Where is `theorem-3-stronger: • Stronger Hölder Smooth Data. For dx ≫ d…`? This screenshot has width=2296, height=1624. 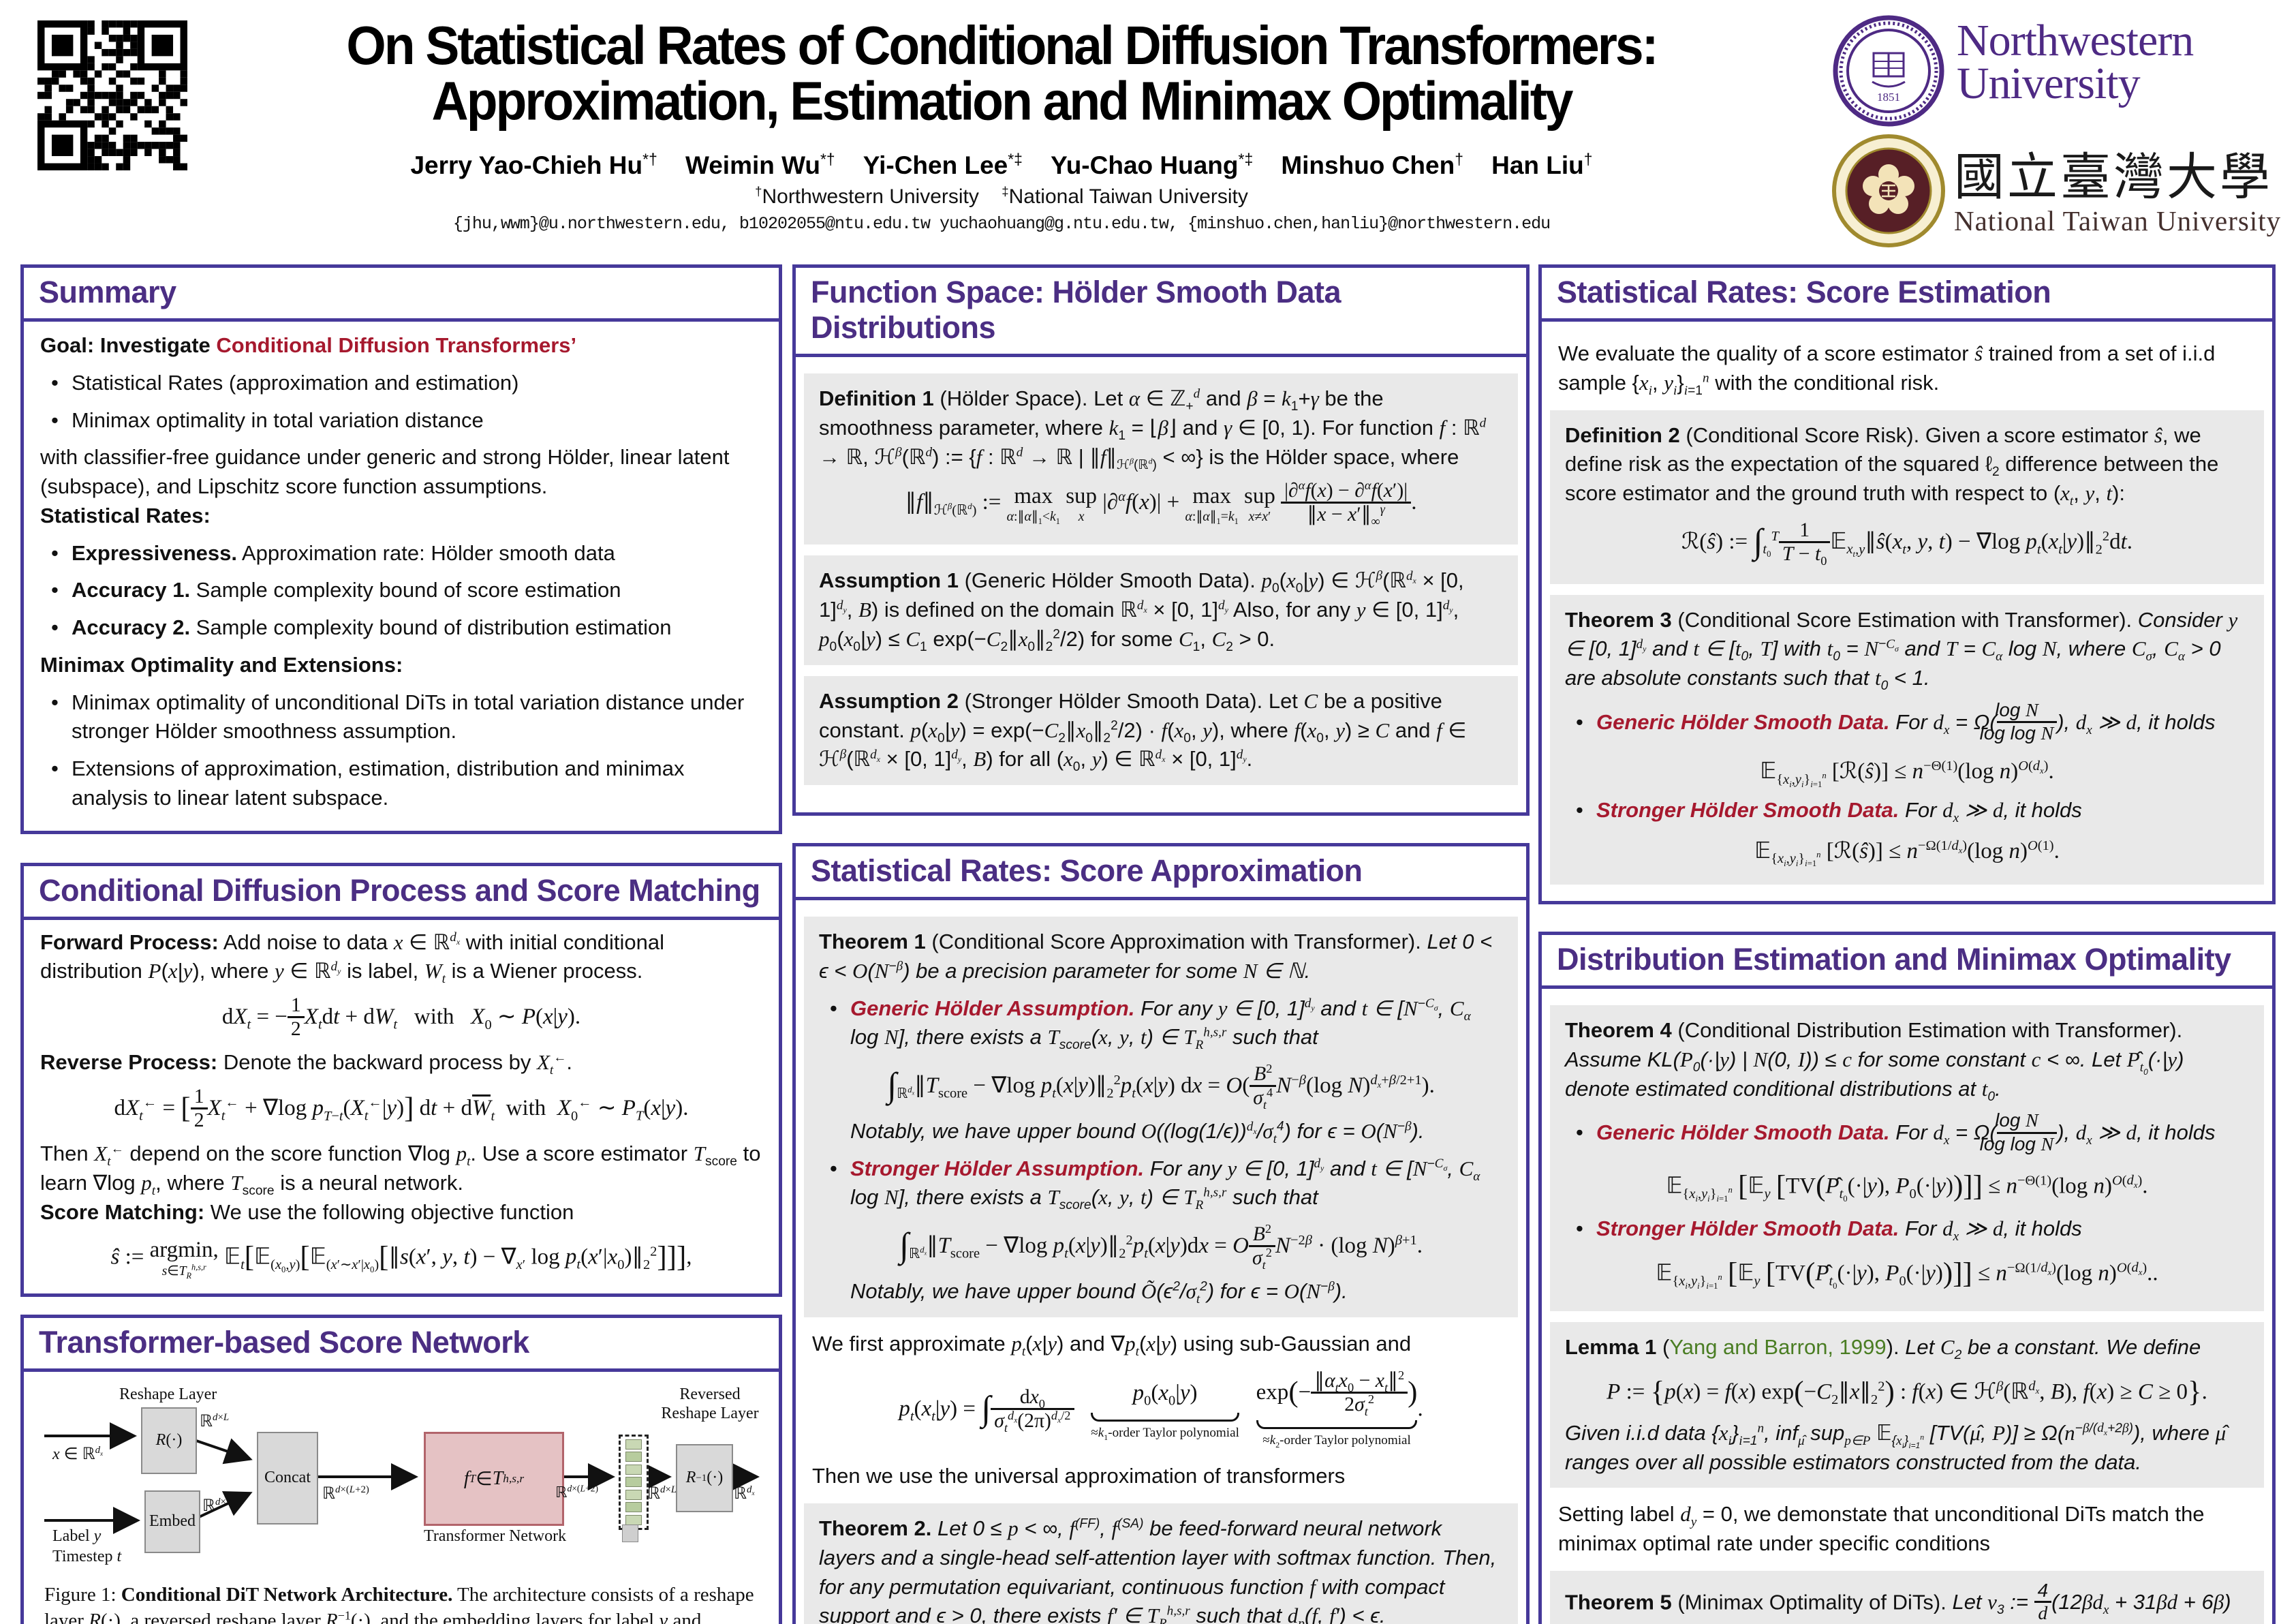
theorem-3-stronger: • Stronger Hölder Smooth Data. For dx ≫ d… is located at coordinates (1829, 811).